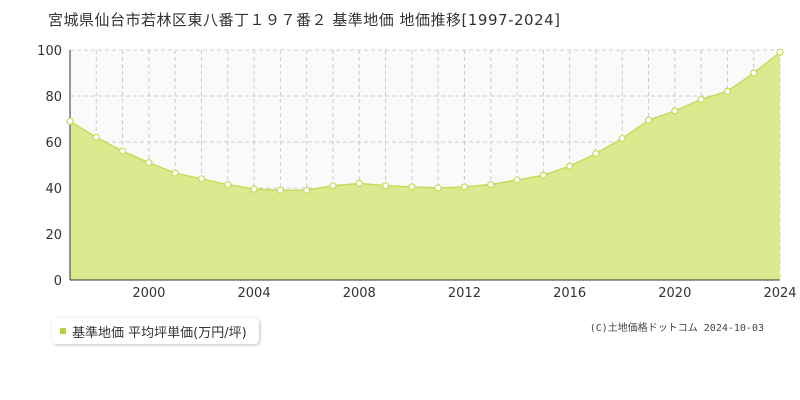 Image resolution: width=800 pixels, height=400 pixels. What do you see at coordinates (63, 331) in the screenshot?
I see `legend-marker-icon` at bounding box center [63, 331].